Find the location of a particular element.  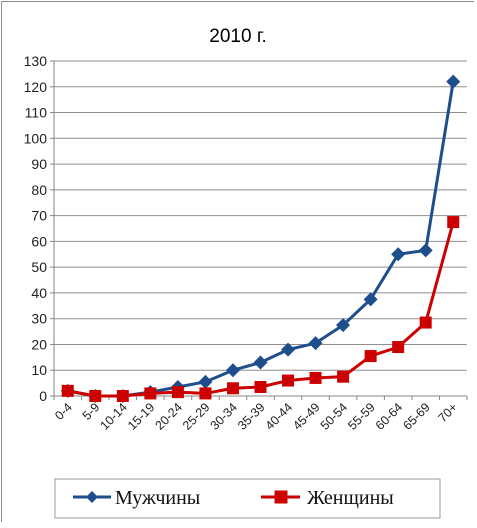

legend-box is located at coordinates (247, 498).